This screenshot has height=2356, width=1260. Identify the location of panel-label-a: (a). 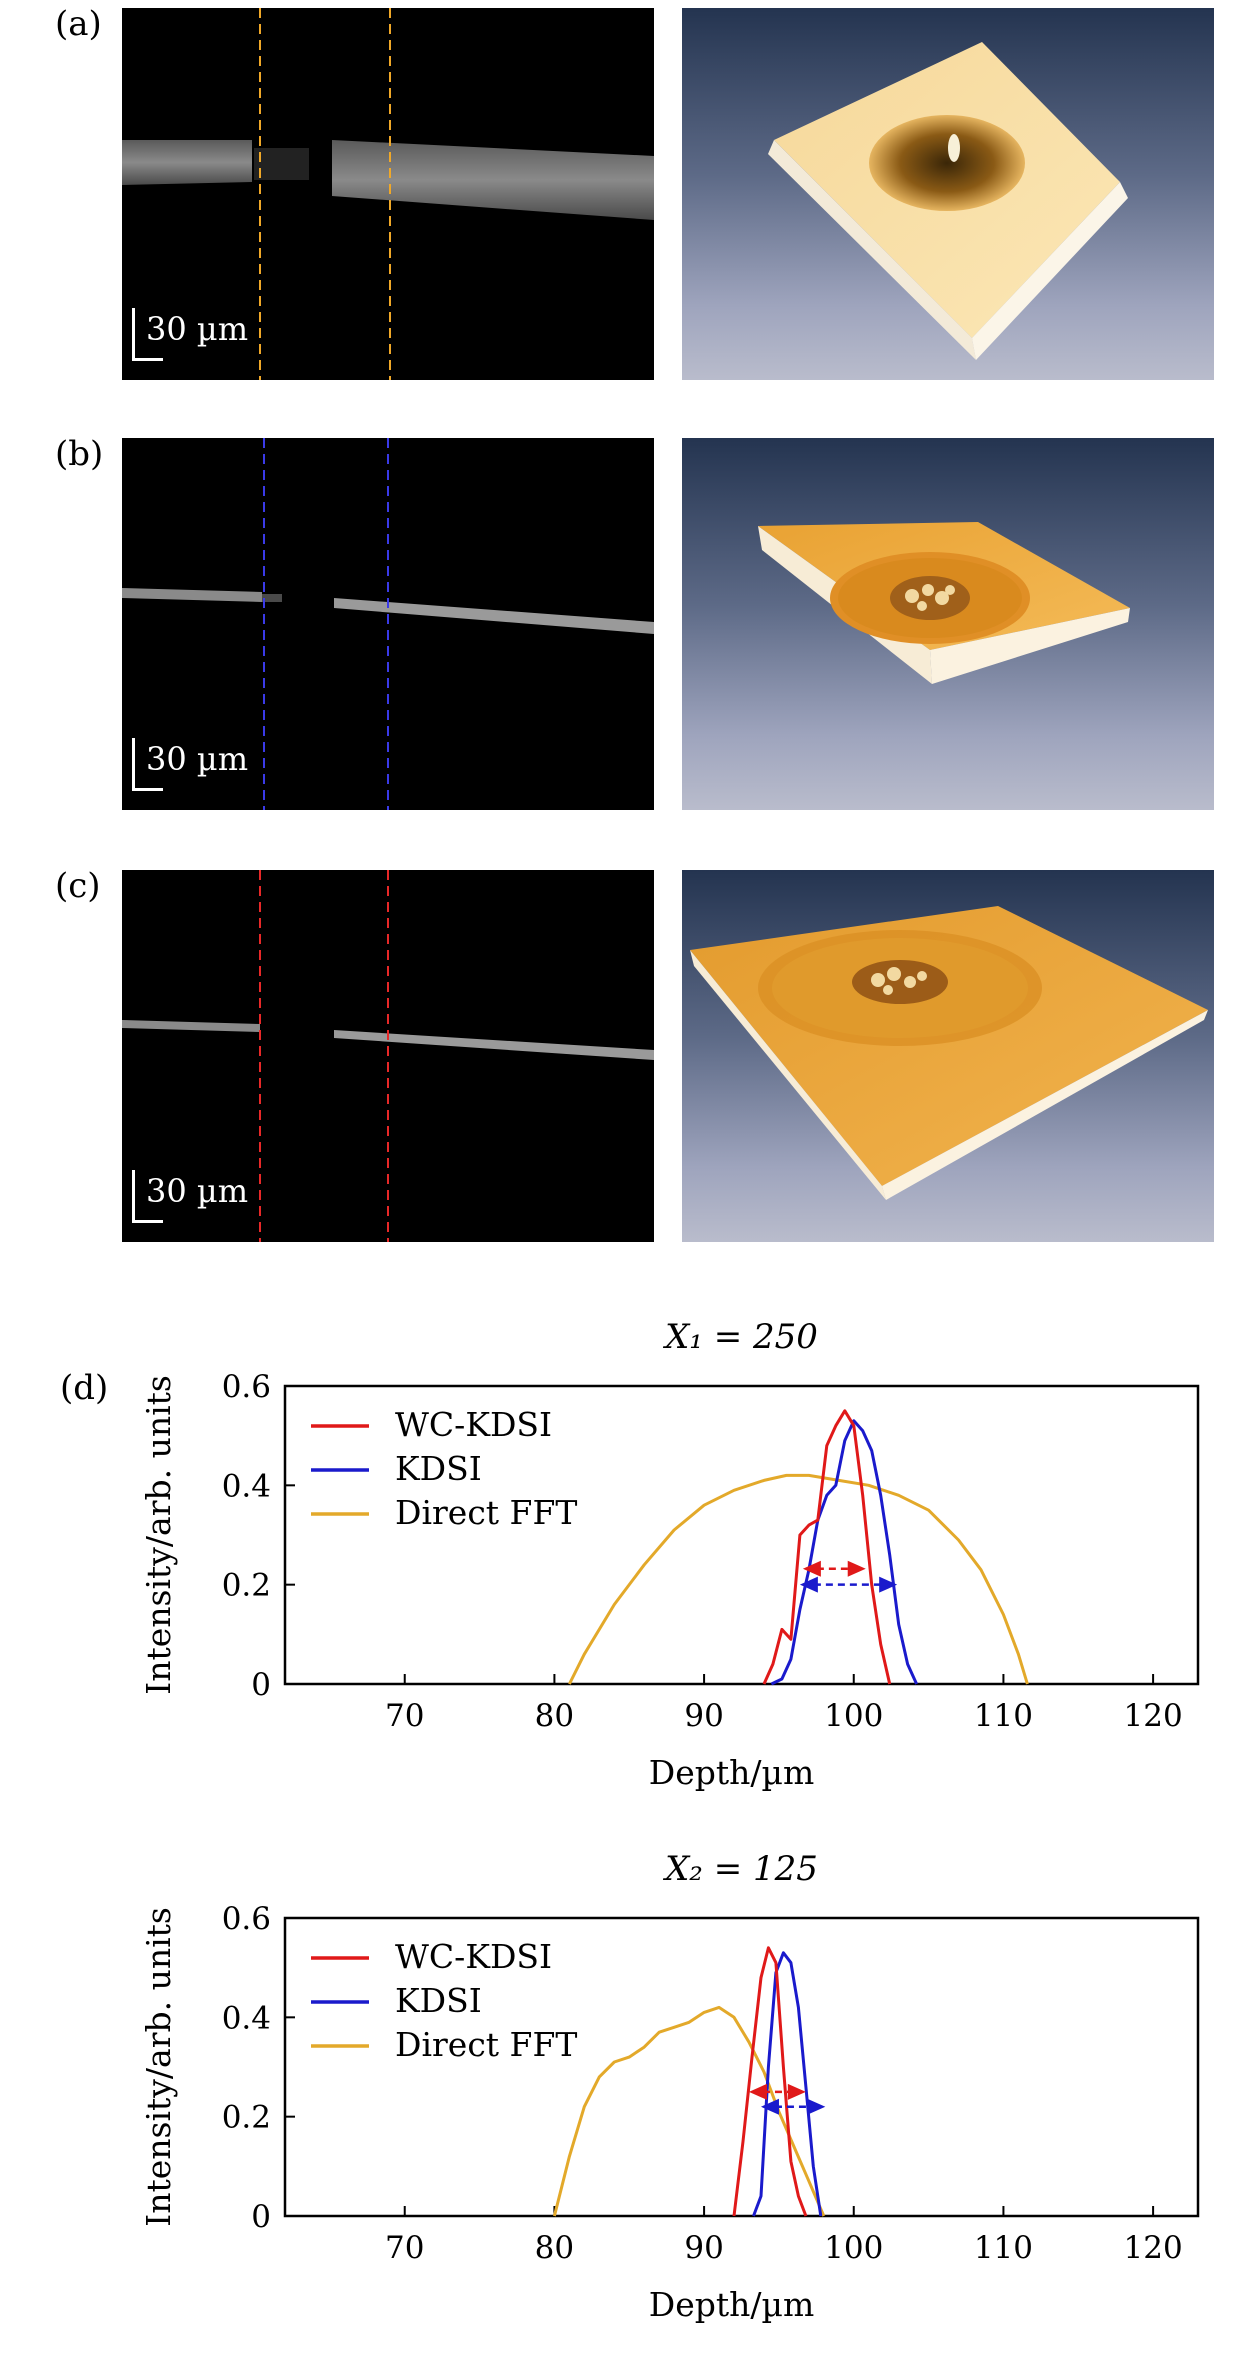
(78, 24).